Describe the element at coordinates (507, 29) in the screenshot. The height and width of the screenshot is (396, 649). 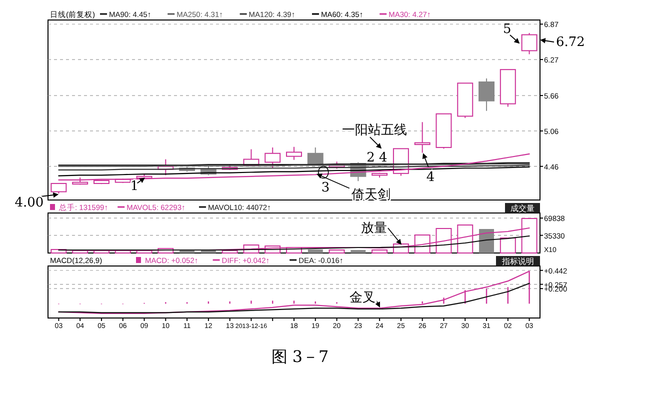
I see `annotation: 5` at that location.